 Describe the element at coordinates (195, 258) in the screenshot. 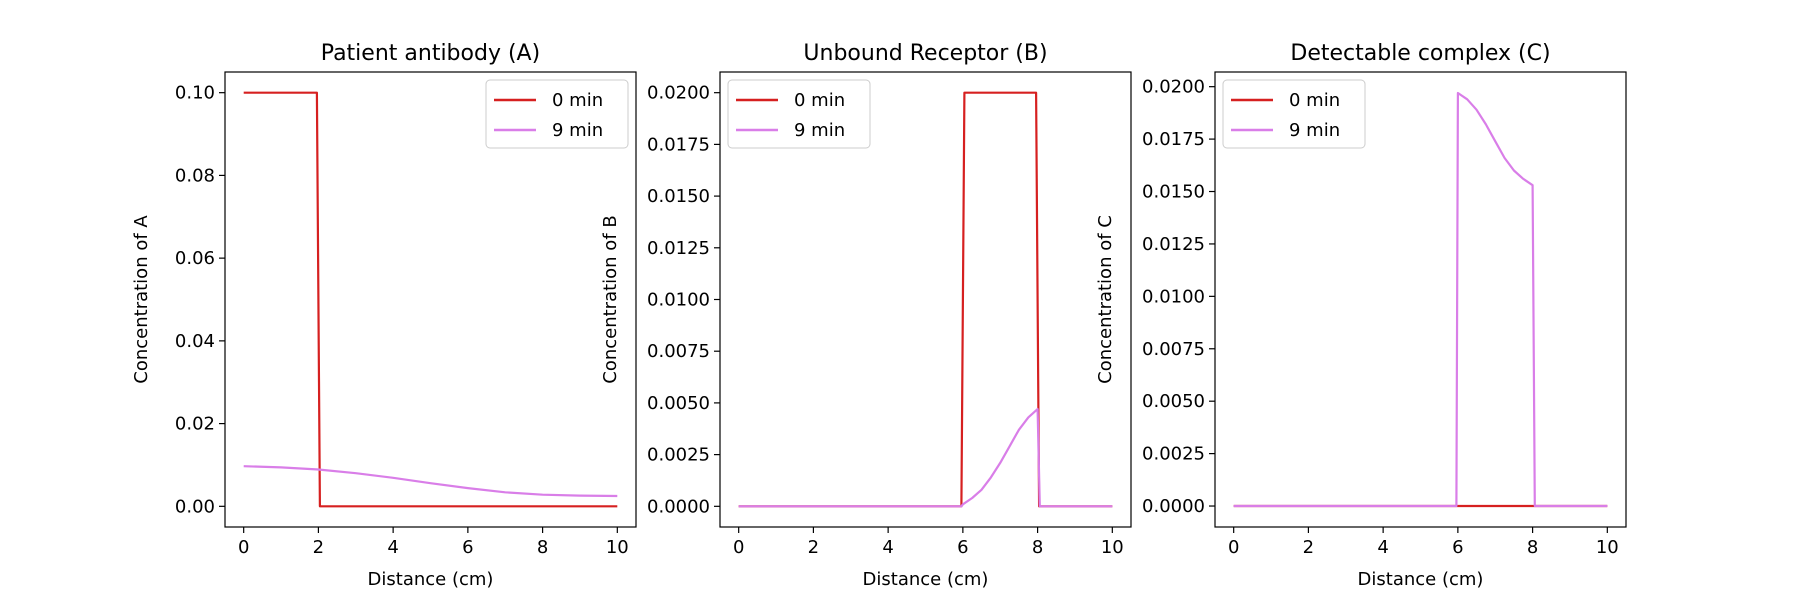

I see `y-tick-label: 0.06` at that location.